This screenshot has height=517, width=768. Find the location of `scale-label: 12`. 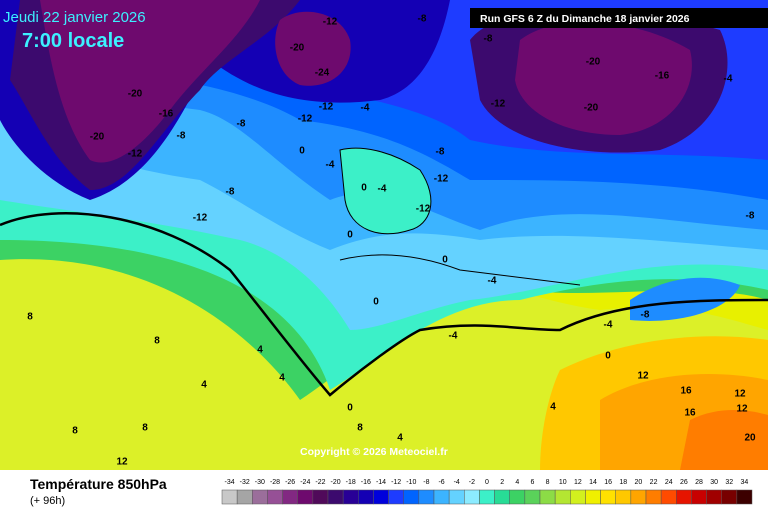

scale-label: 12 is located at coordinates (578, 482).